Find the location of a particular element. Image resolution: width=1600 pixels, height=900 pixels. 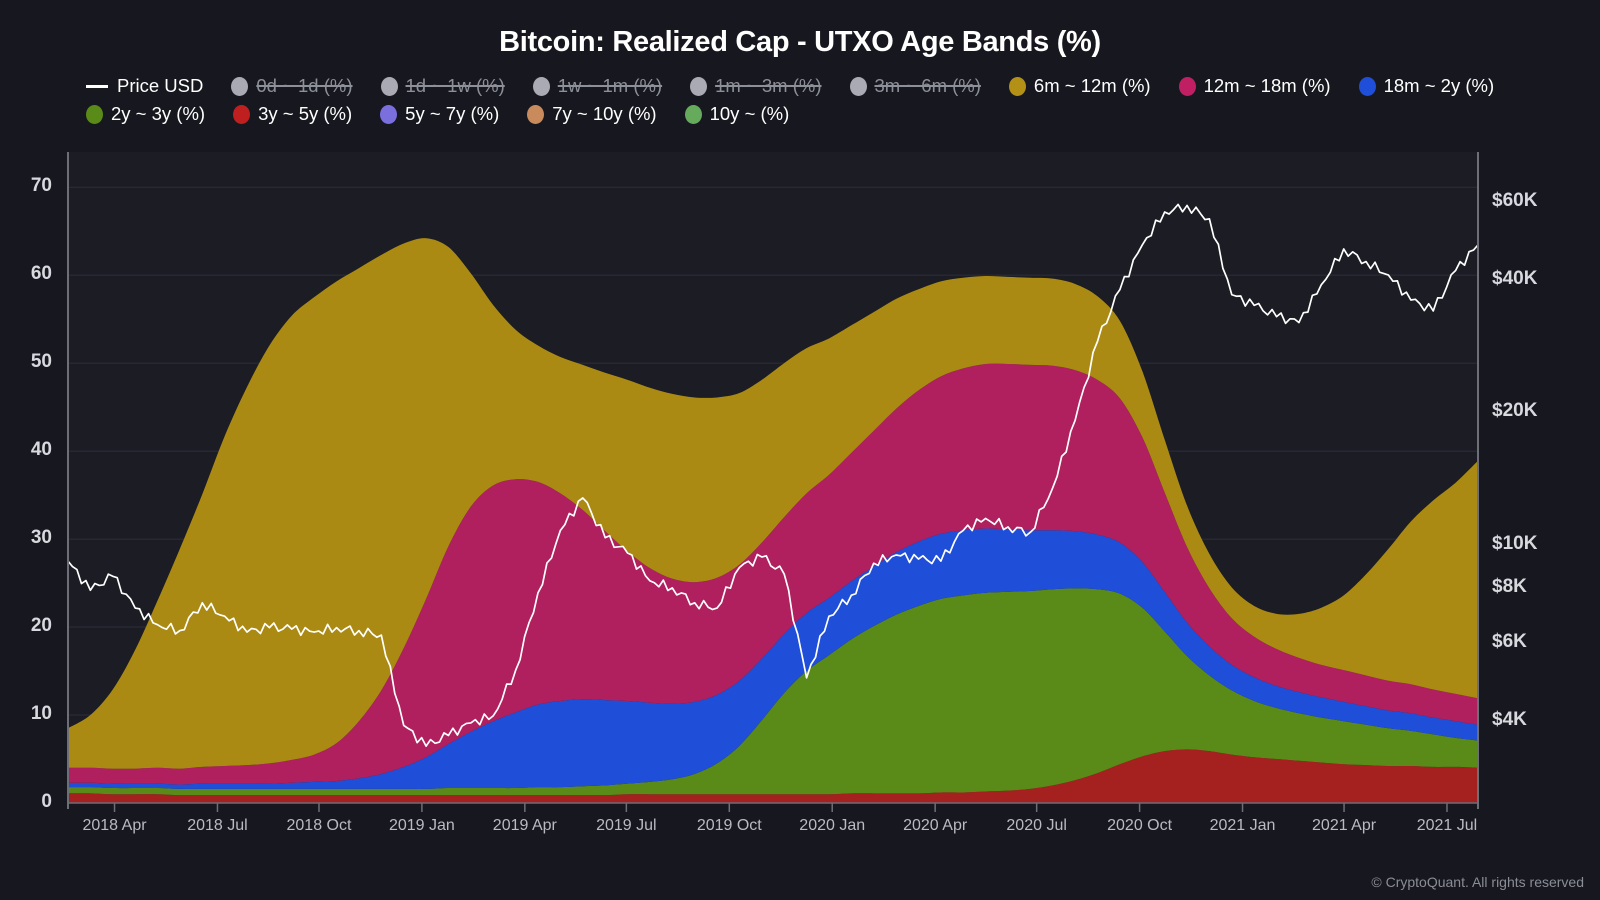

y-axis-left-tick-label: 50 is located at coordinates (41, 362).